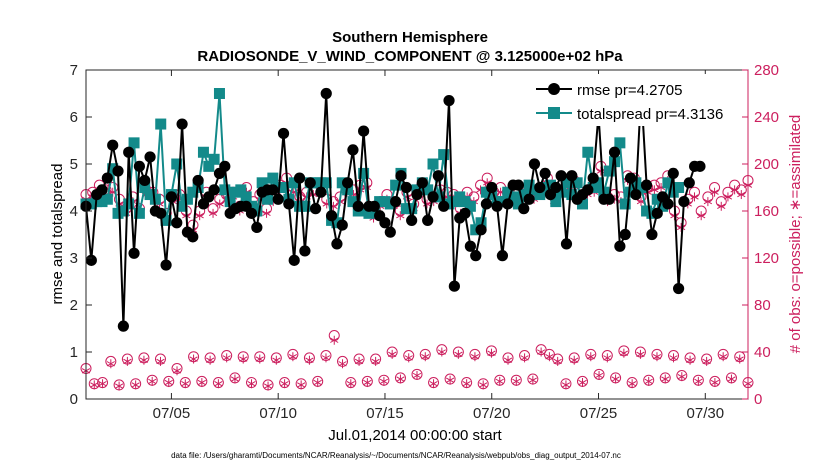  I want to click on x-tick-label: 07/15, so click(385, 413).